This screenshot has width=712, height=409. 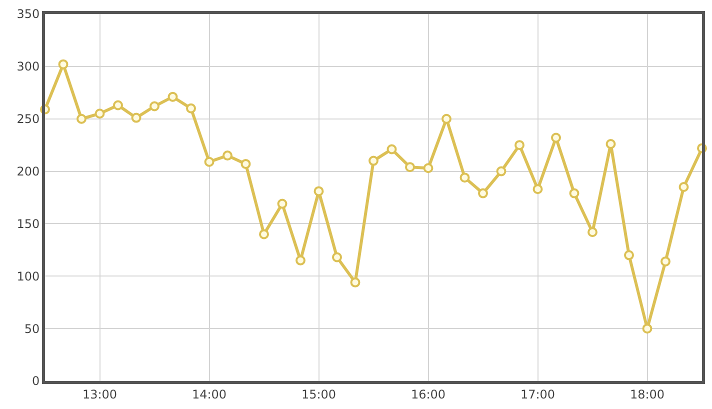 What do you see at coordinates (28, 67) in the screenshot?
I see `y-tick-label: 300` at bounding box center [28, 67].